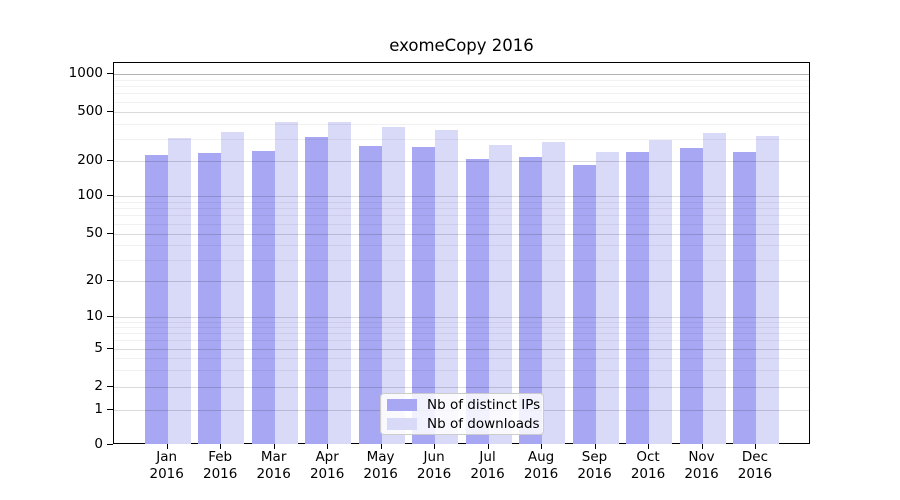 This screenshot has width=900, height=500. I want to click on x-tick-label: Nov 2016, so click(702, 466).